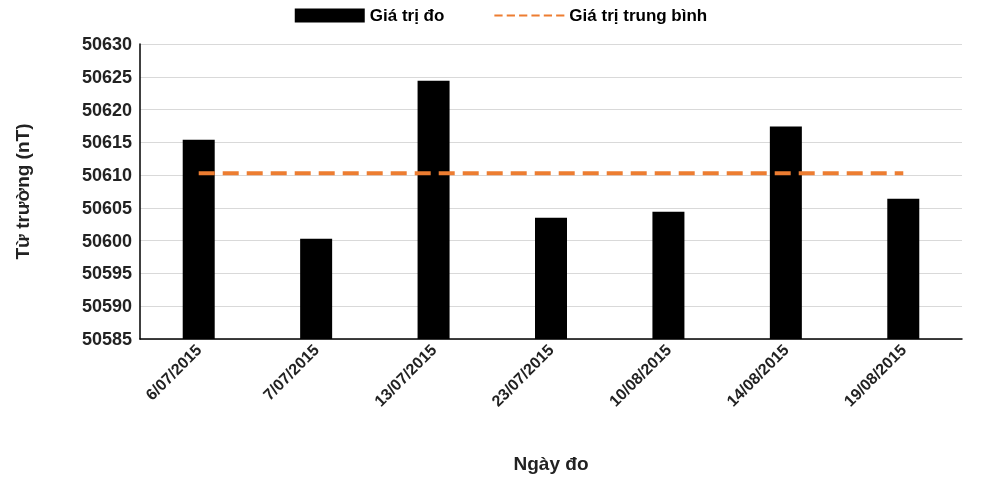 The height and width of the screenshot is (478, 1002). I want to click on legend-label: Giá trị đo, so click(407, 15).